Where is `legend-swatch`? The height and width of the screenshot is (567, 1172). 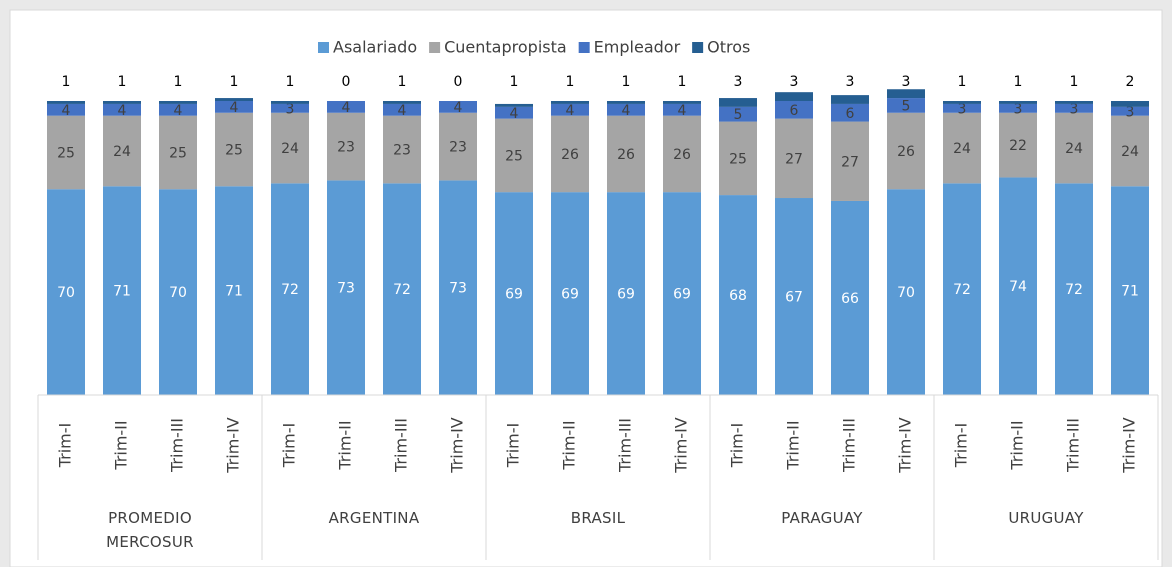 legend-swatch is located at coordinates (584, 47).